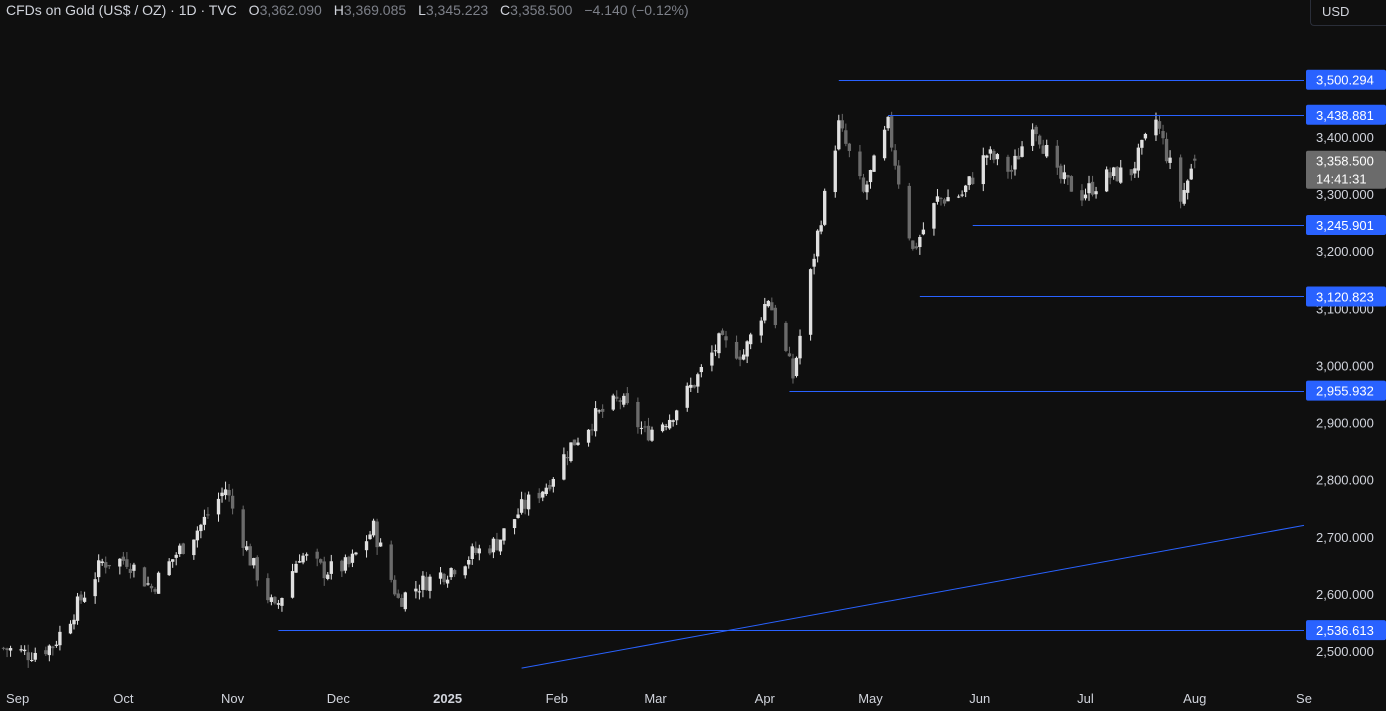 The height and width of the screenshot is (711, 1386). I want to click on level-price-label: 3,438.881, so click(1346, 114).